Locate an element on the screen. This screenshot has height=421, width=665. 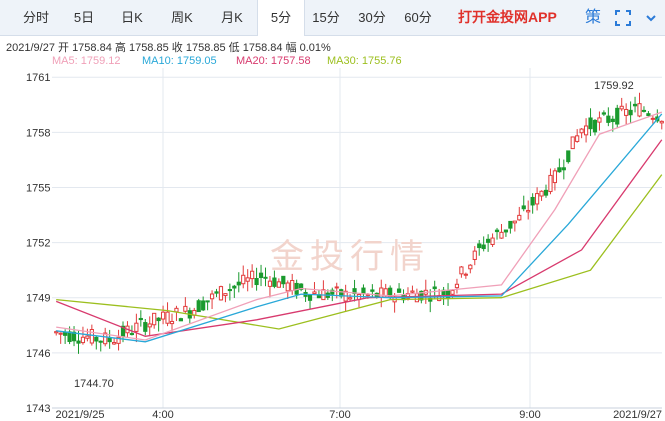
chart-watermark: 金投行情 is located at coordinates (350, 257).